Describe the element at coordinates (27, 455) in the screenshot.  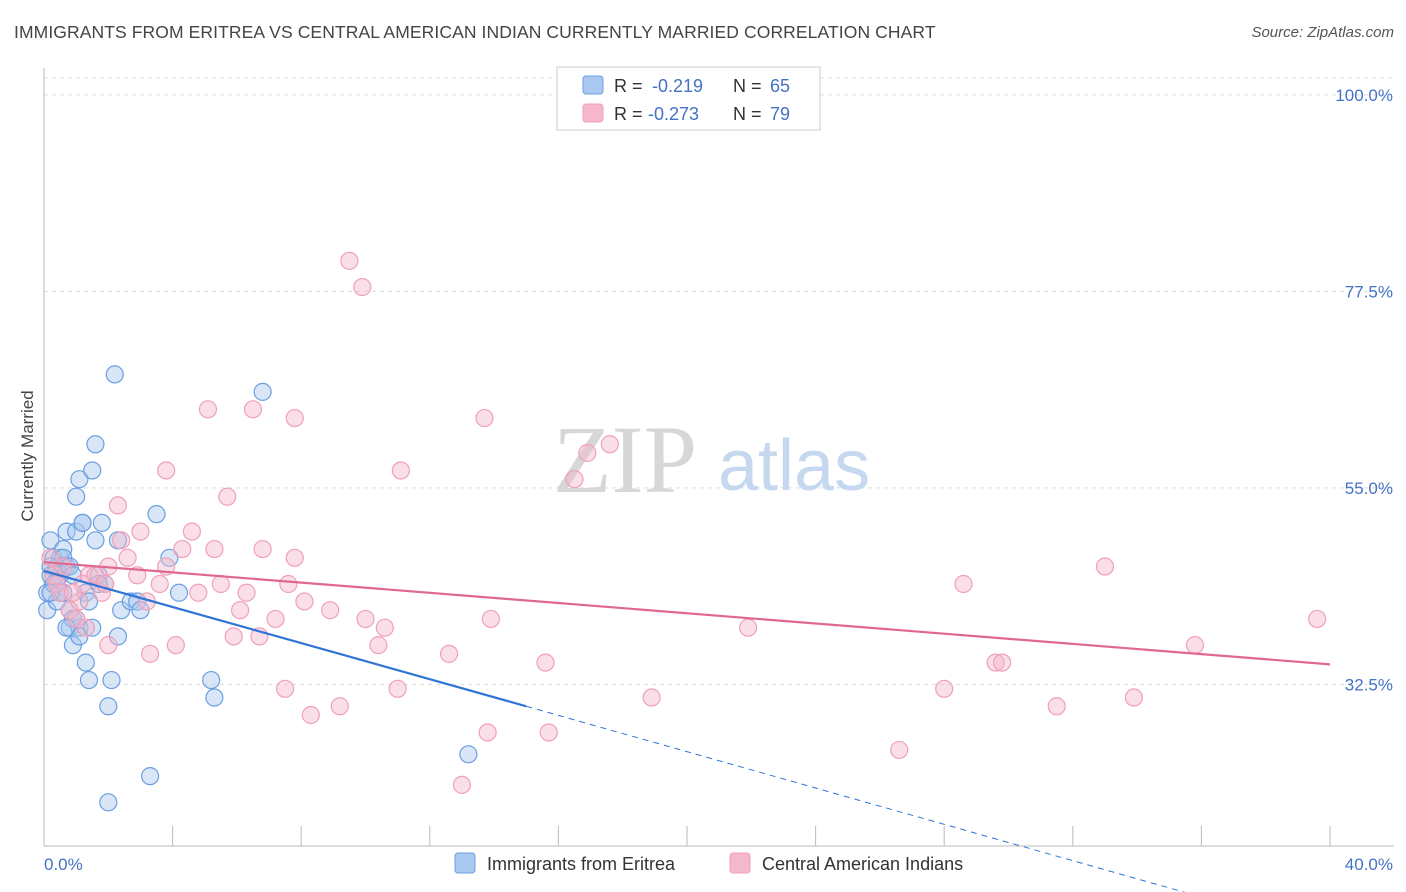
I see `y-axis-label: Currently Married` at that location.